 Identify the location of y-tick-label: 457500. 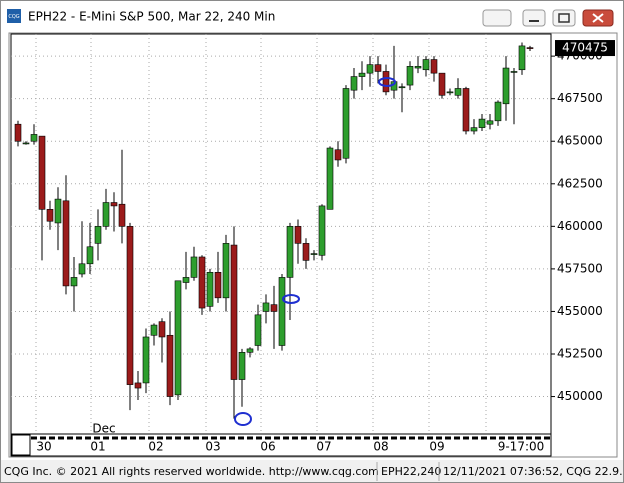
(580, 268).